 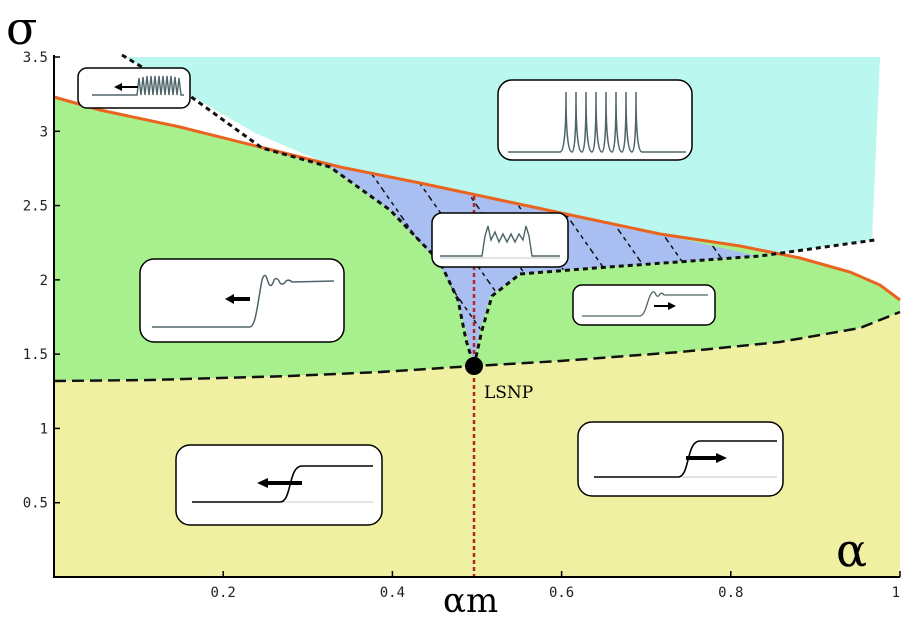 I want to click on monotonic-front-left-inset, so click(x=279, y=485).